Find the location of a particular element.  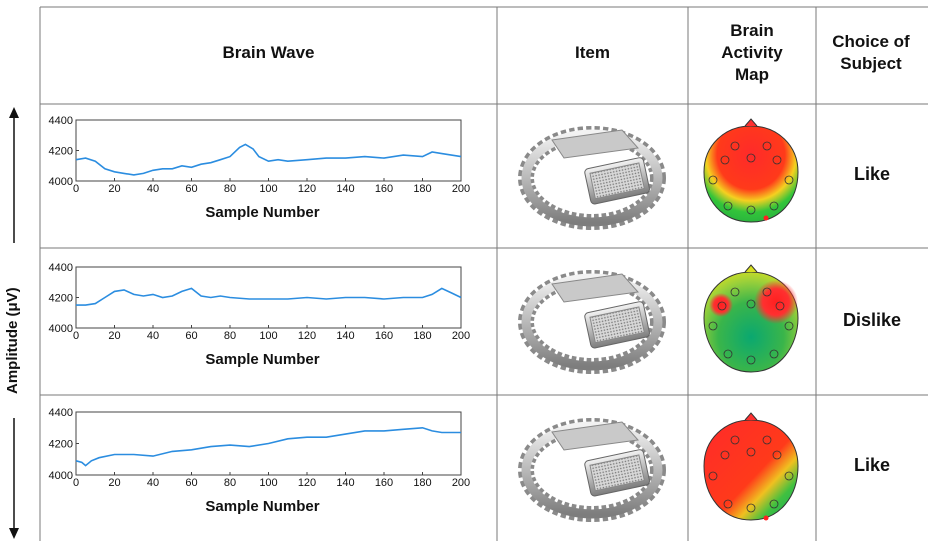

choice-row-1: Like is located at coordinates (872, 174).